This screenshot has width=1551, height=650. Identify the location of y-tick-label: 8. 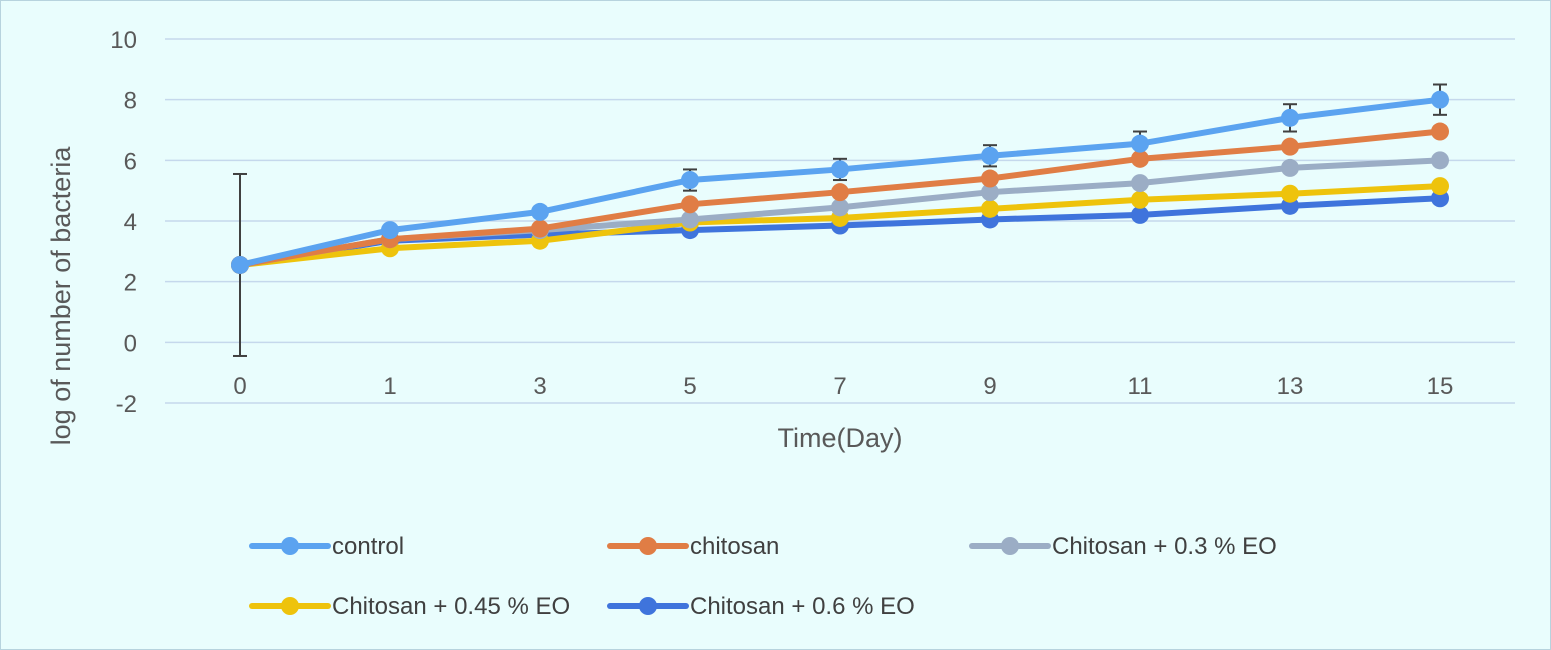
(130, 101).